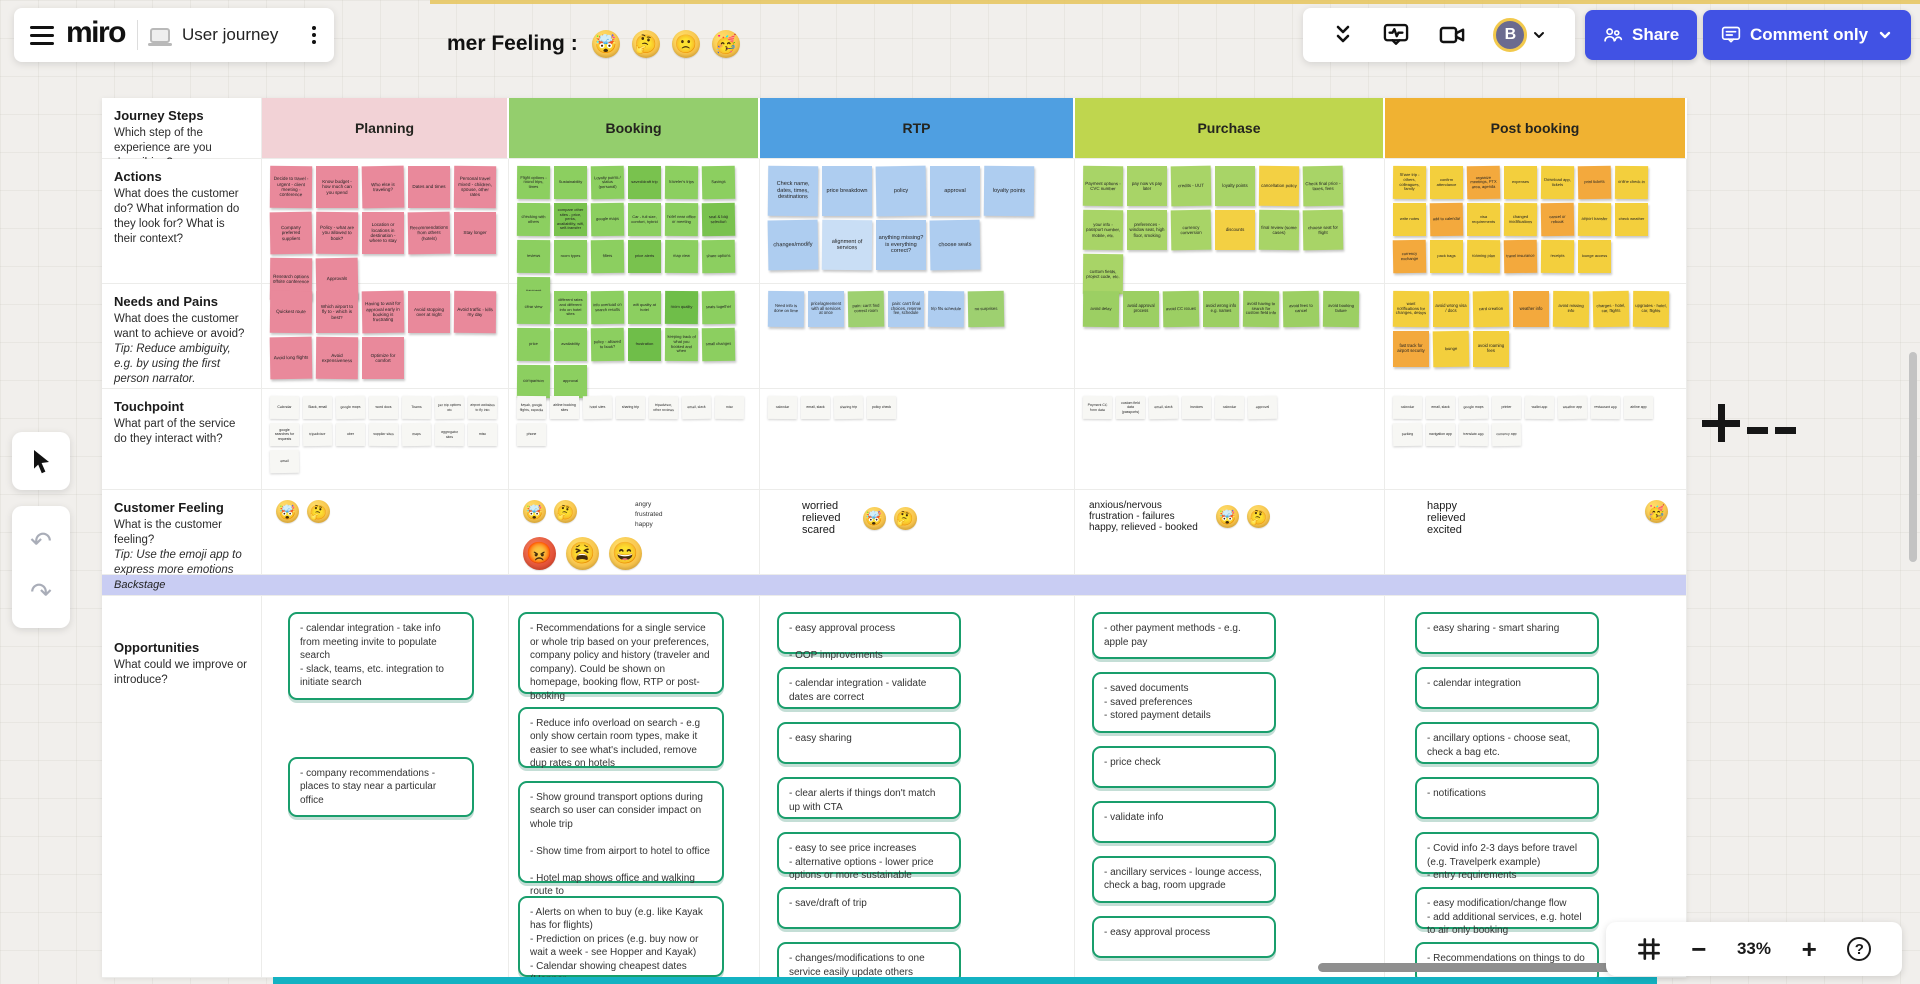 This screenshot has height=984, width=1920. I want to click on sticky-note: per trip options etc, so click(449, 407).